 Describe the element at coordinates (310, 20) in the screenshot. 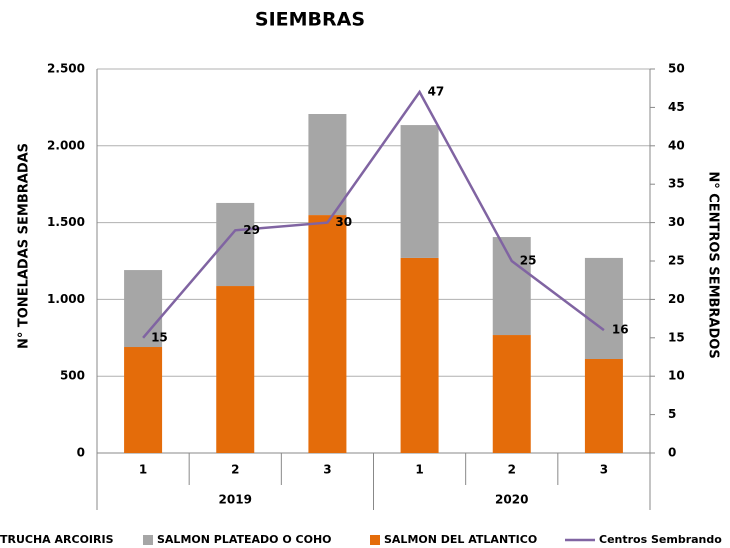

I see `chart-title: SIEMBRAS` at that location.